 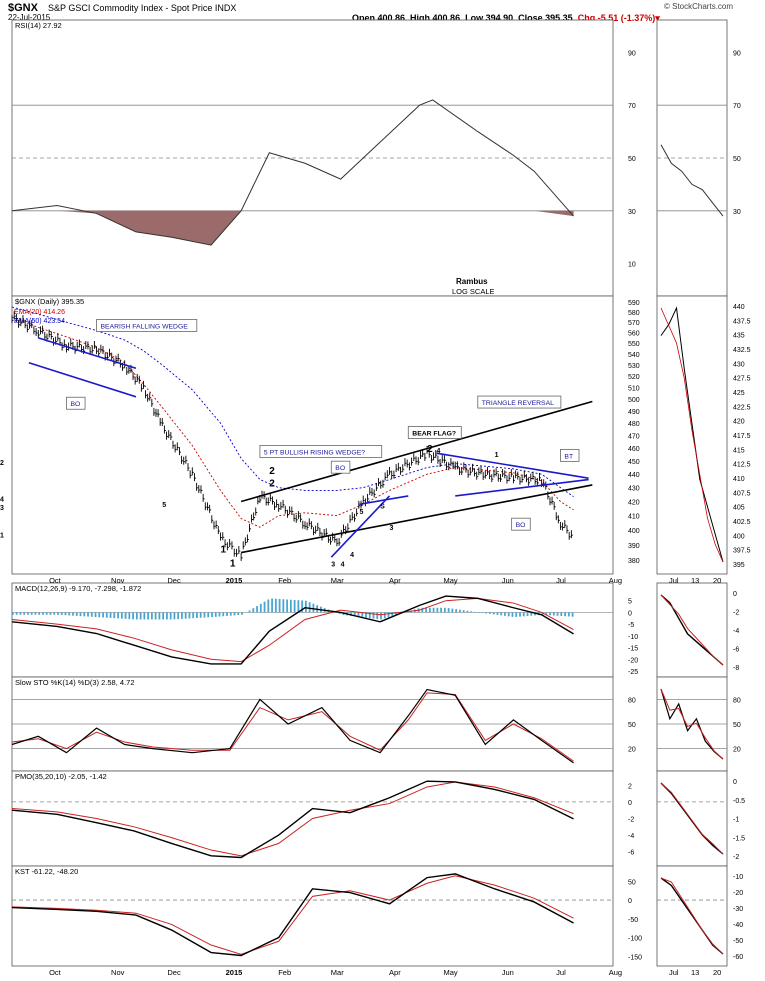 I want to click on tick-label: 590, so click(x=634, y=303).